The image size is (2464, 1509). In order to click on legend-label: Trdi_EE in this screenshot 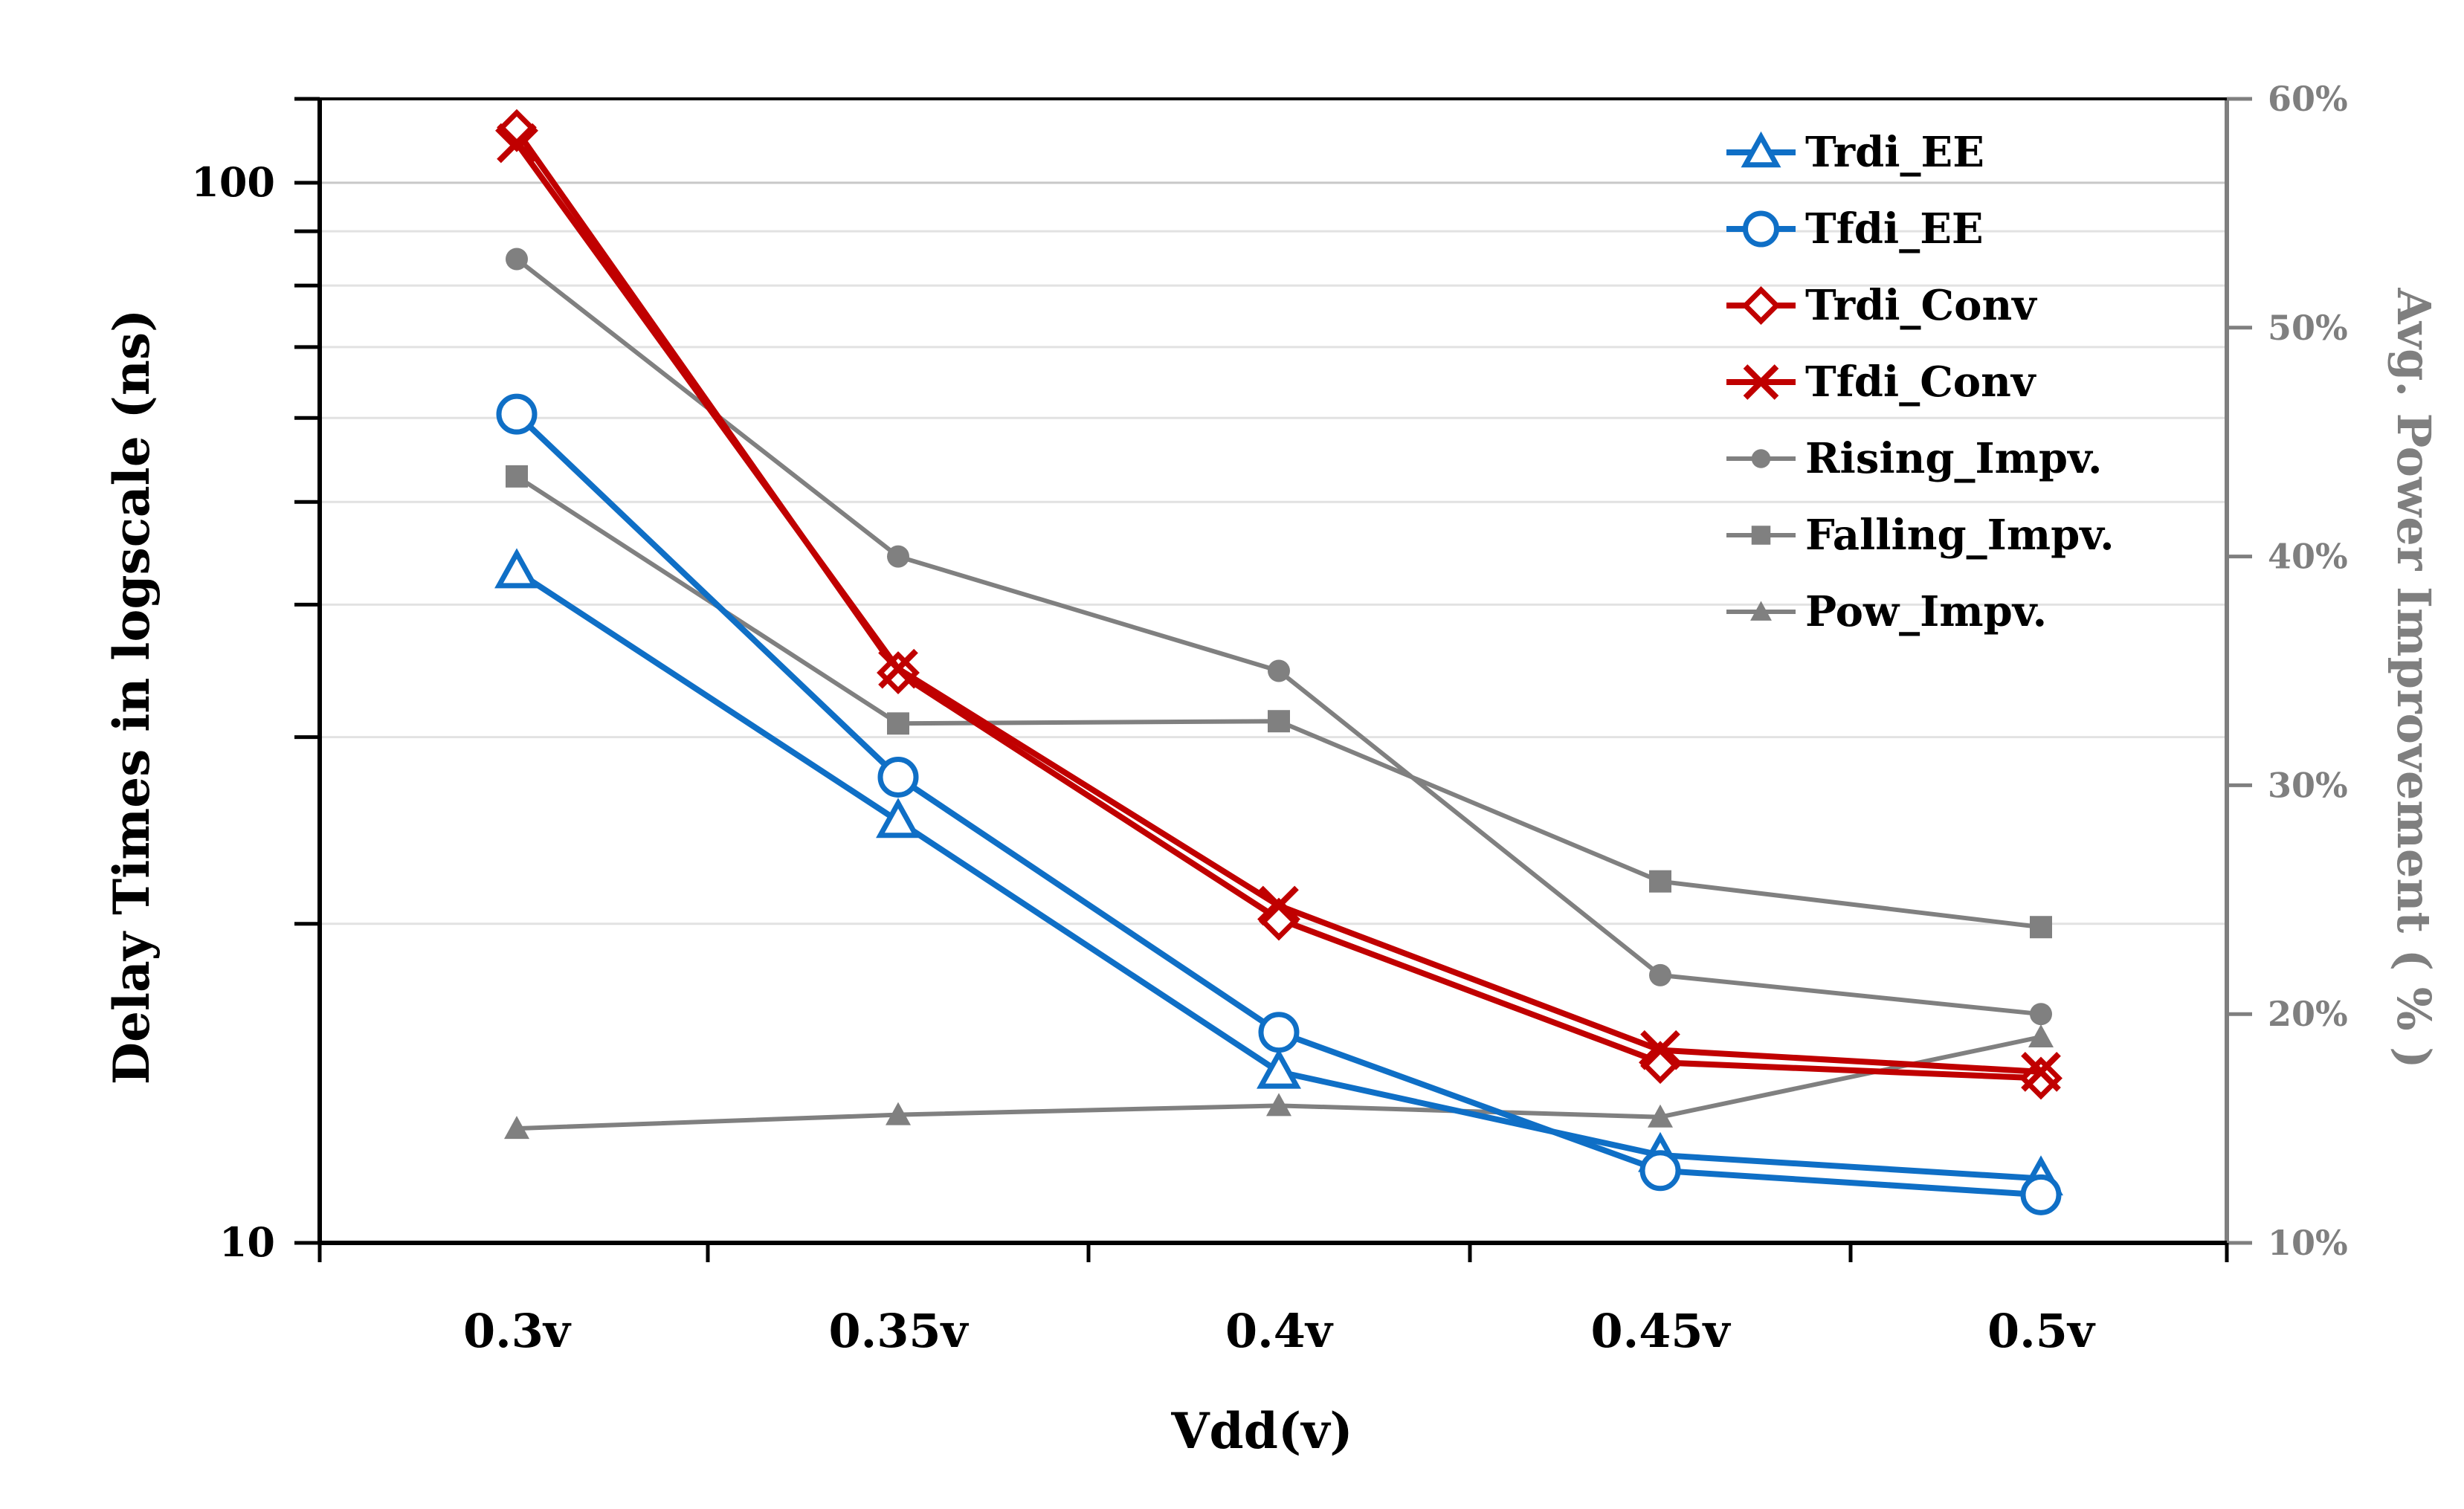, I will do `click(1894, 152)`.